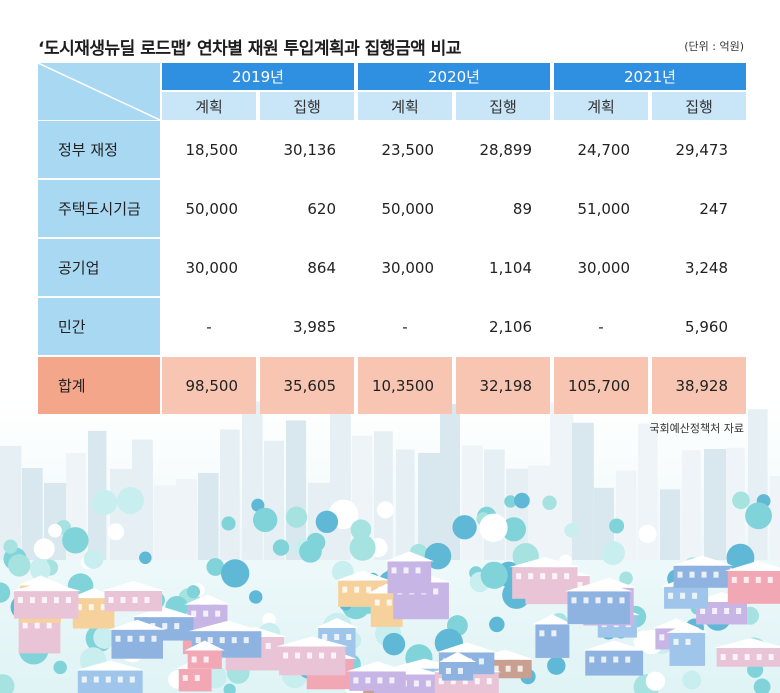 The width and height of the screenshot is (780, 693). I want to click on value-cell: 50,000, so click(209, 208).